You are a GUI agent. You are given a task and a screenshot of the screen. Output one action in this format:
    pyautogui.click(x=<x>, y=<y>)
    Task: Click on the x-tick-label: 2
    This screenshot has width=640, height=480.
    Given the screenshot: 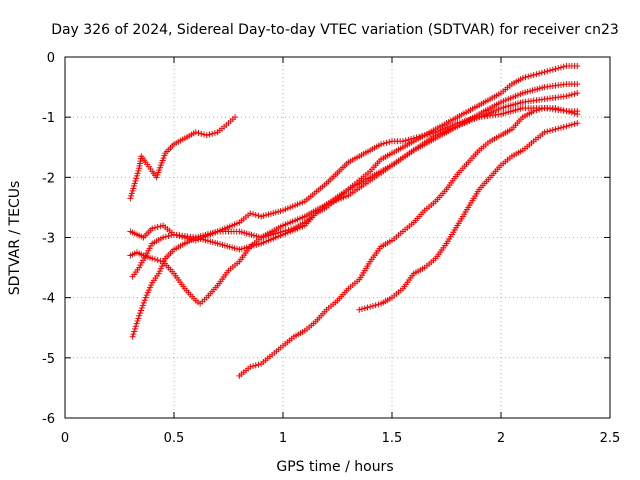 What is the action you would take?
    pyautogui.click(x=501, y=438)
    